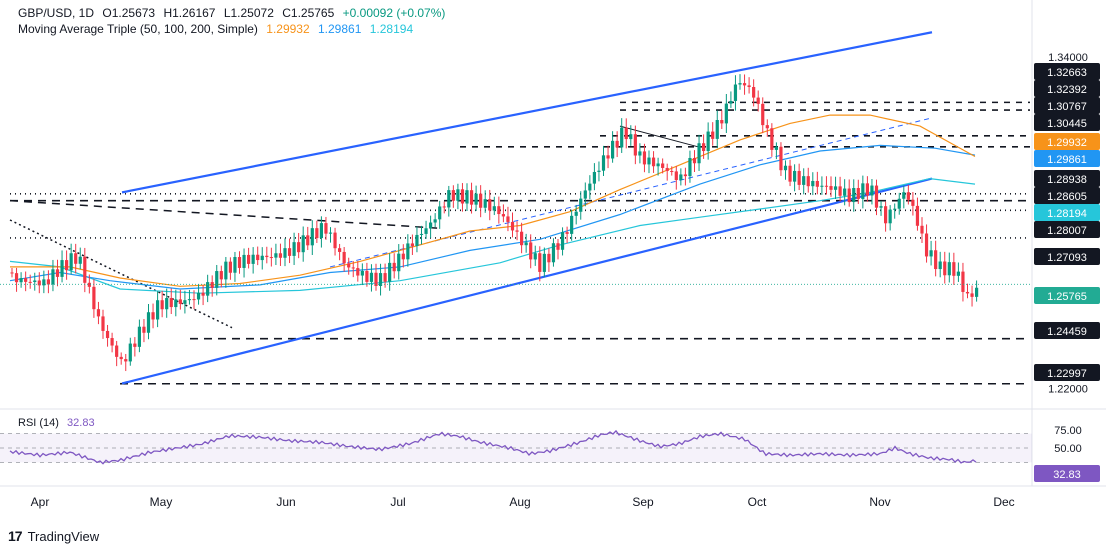  What do you see at coordinates (285, 502) in the screenshot?
I see `x-tick-label: Jun` at bounding box center [285, 502].